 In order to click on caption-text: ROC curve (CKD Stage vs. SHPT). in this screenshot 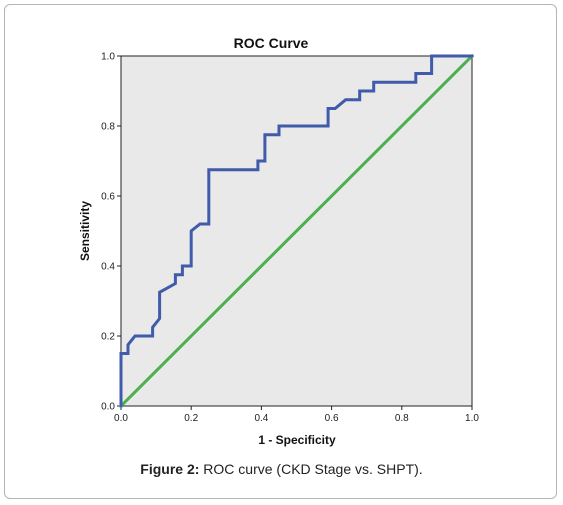, I will do `click(311, 469)`.